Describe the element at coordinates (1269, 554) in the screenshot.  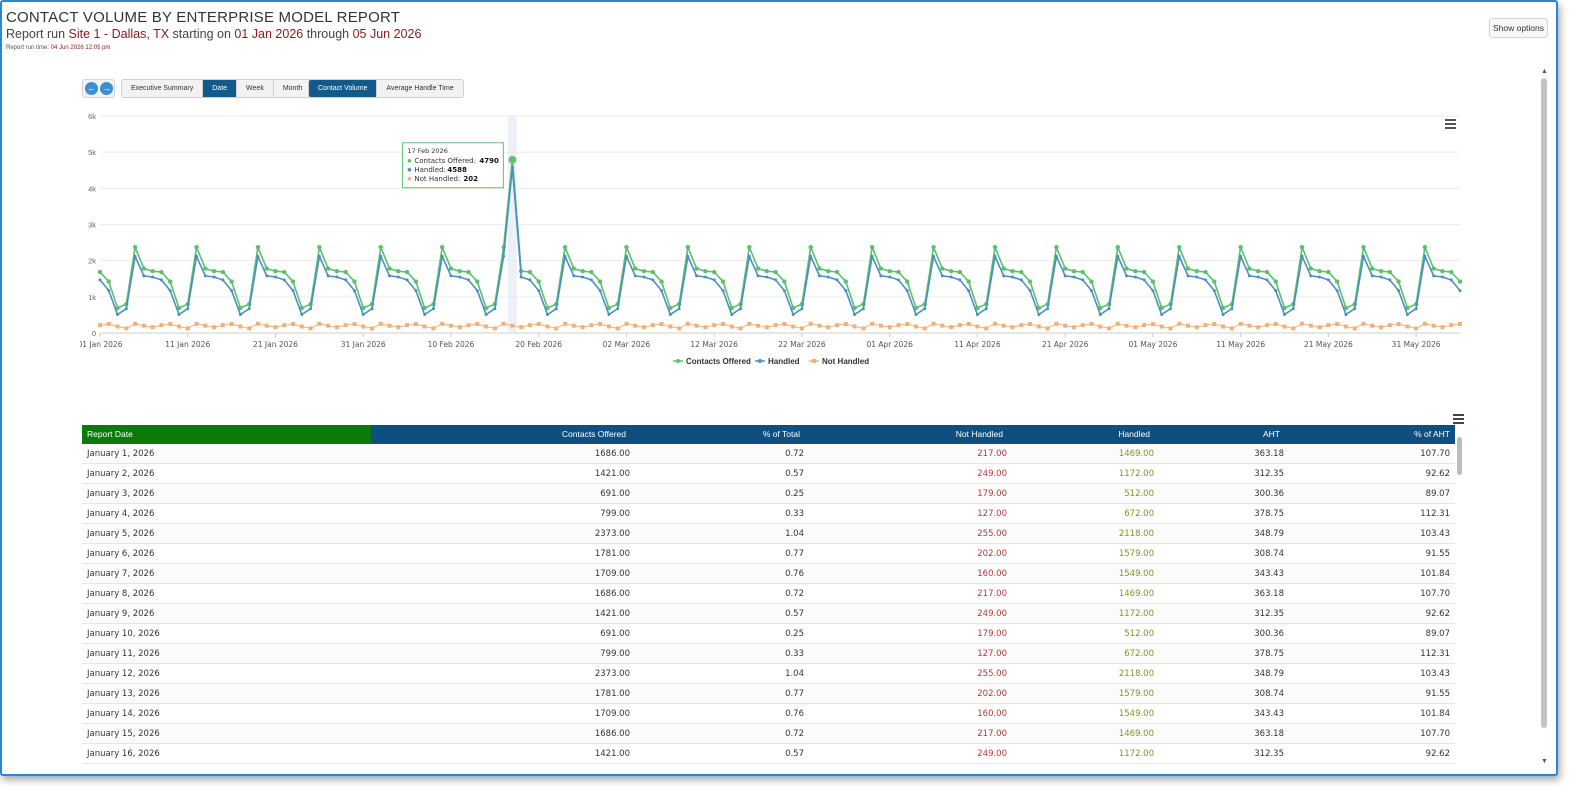
I see `table-cell: 308.74` at that location.